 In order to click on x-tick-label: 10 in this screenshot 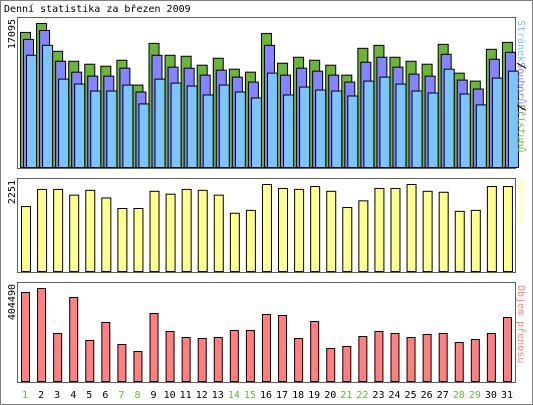, I will do `click(170, 395)`.